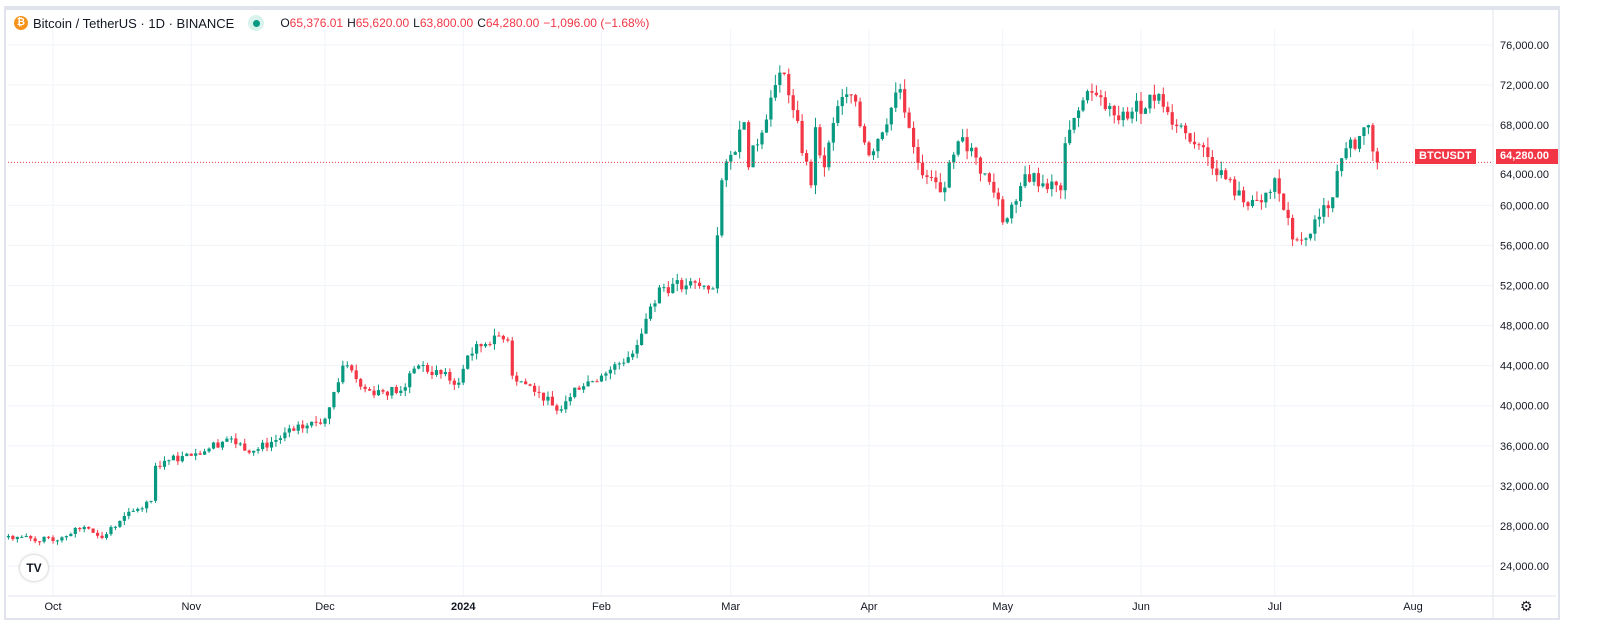 This screenshot has height=641, width=1600. I want to click on change-value: −1,096.00 (−1.68%), so click(596, 23).